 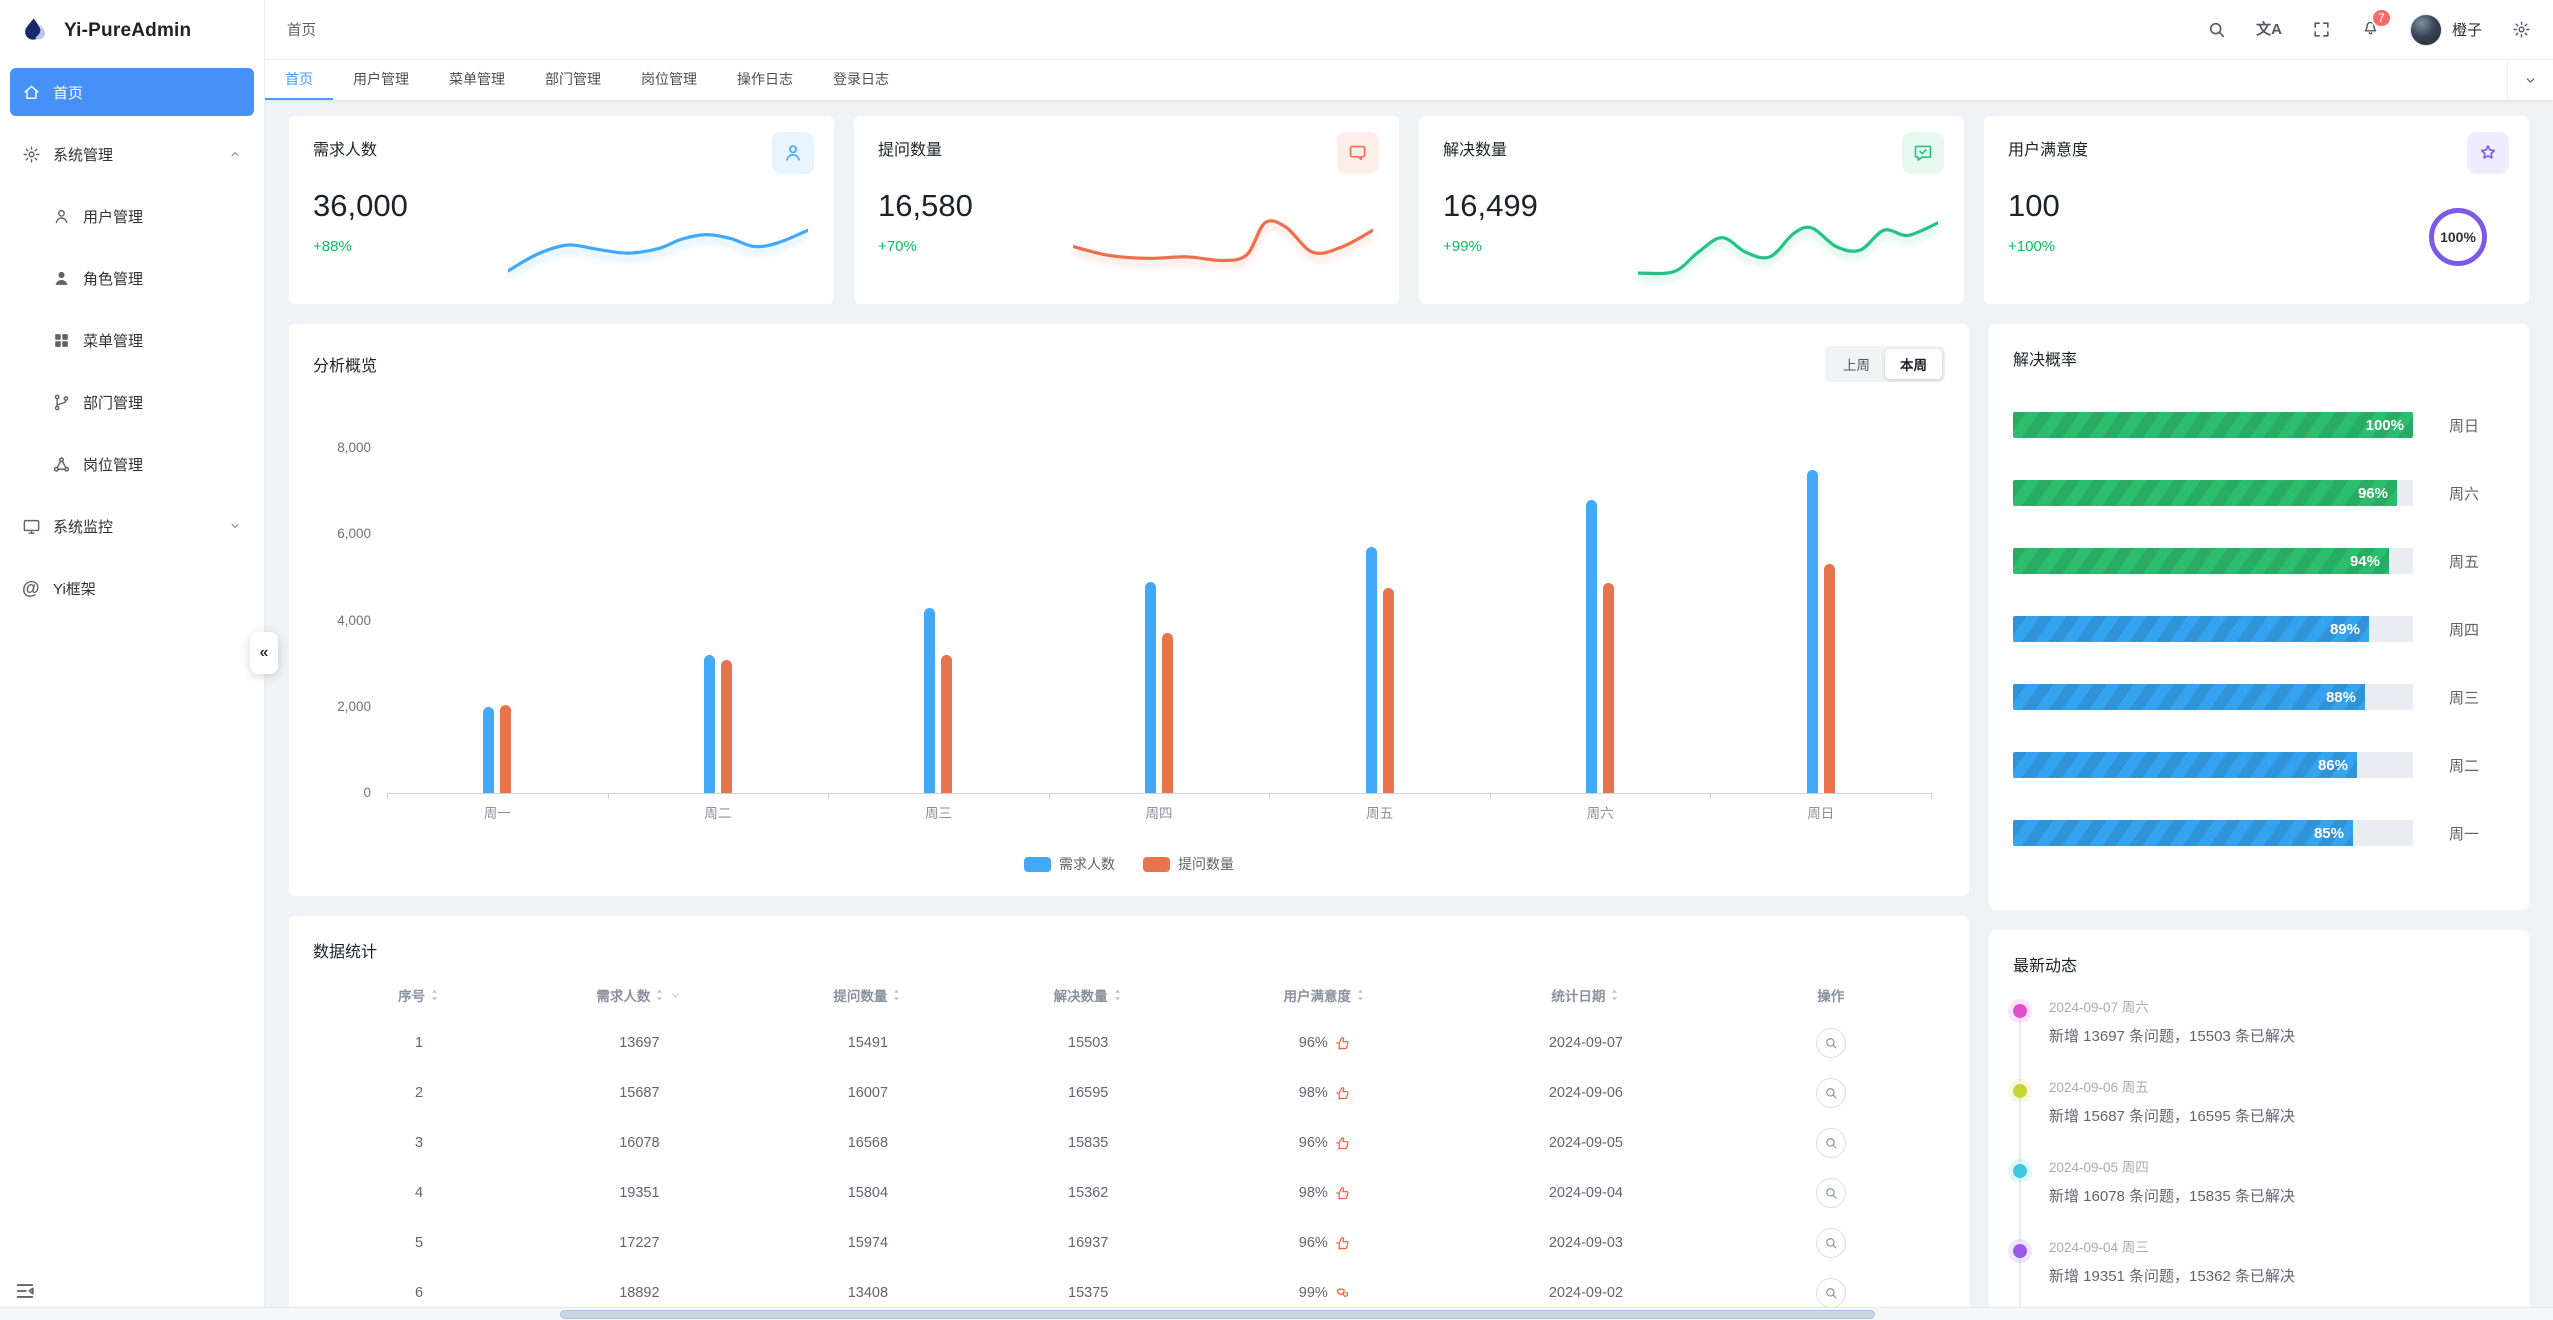 What do you see at coordinates (419, 995) in the screenshot?
I see `column-header-序号: 序号` at bounding box center [419, 995].